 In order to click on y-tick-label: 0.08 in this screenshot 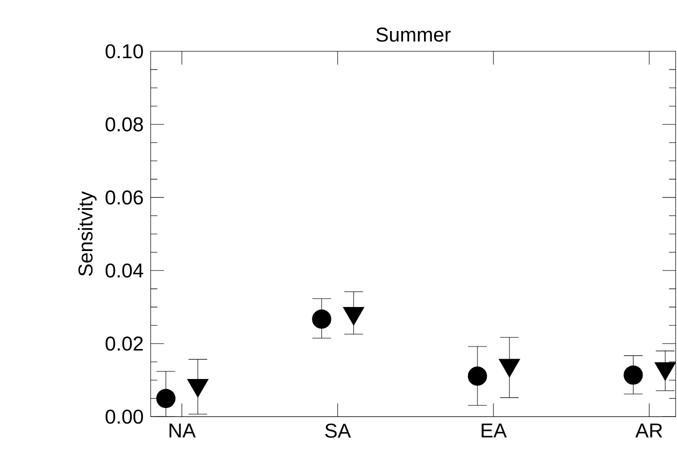, I will do `click(124, 124)`.